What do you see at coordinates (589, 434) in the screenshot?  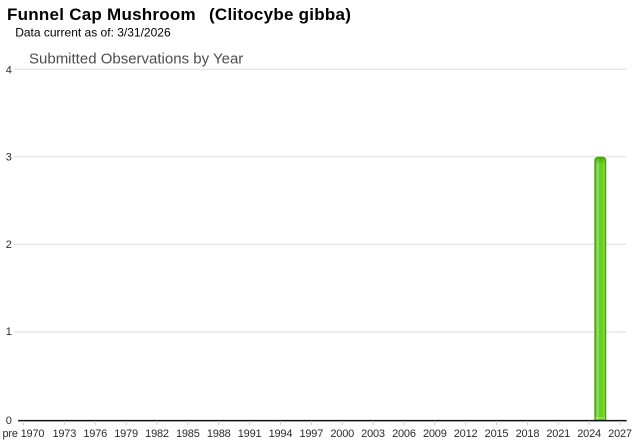 I see `svg-text: 2024` at bounding box center [589, 434].